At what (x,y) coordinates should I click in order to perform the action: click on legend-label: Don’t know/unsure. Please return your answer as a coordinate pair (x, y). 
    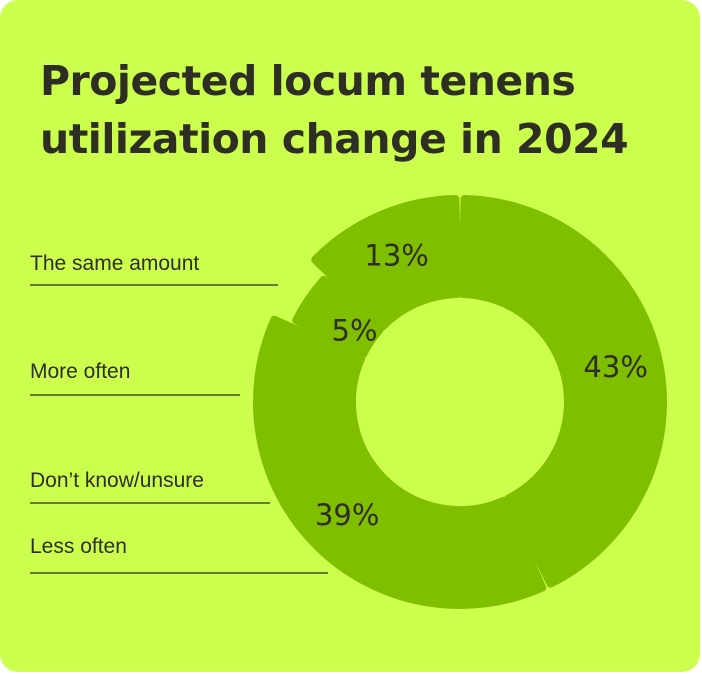
    Looking at the image, I should click on (117, 480).